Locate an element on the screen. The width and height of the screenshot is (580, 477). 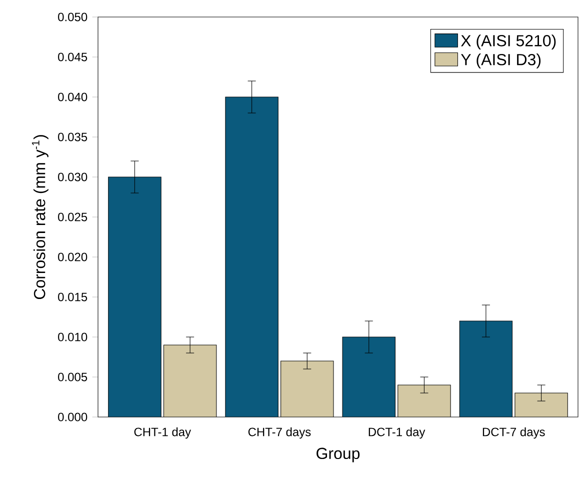
y-tick-label: 0.050 is located at coordinates (73, 17).